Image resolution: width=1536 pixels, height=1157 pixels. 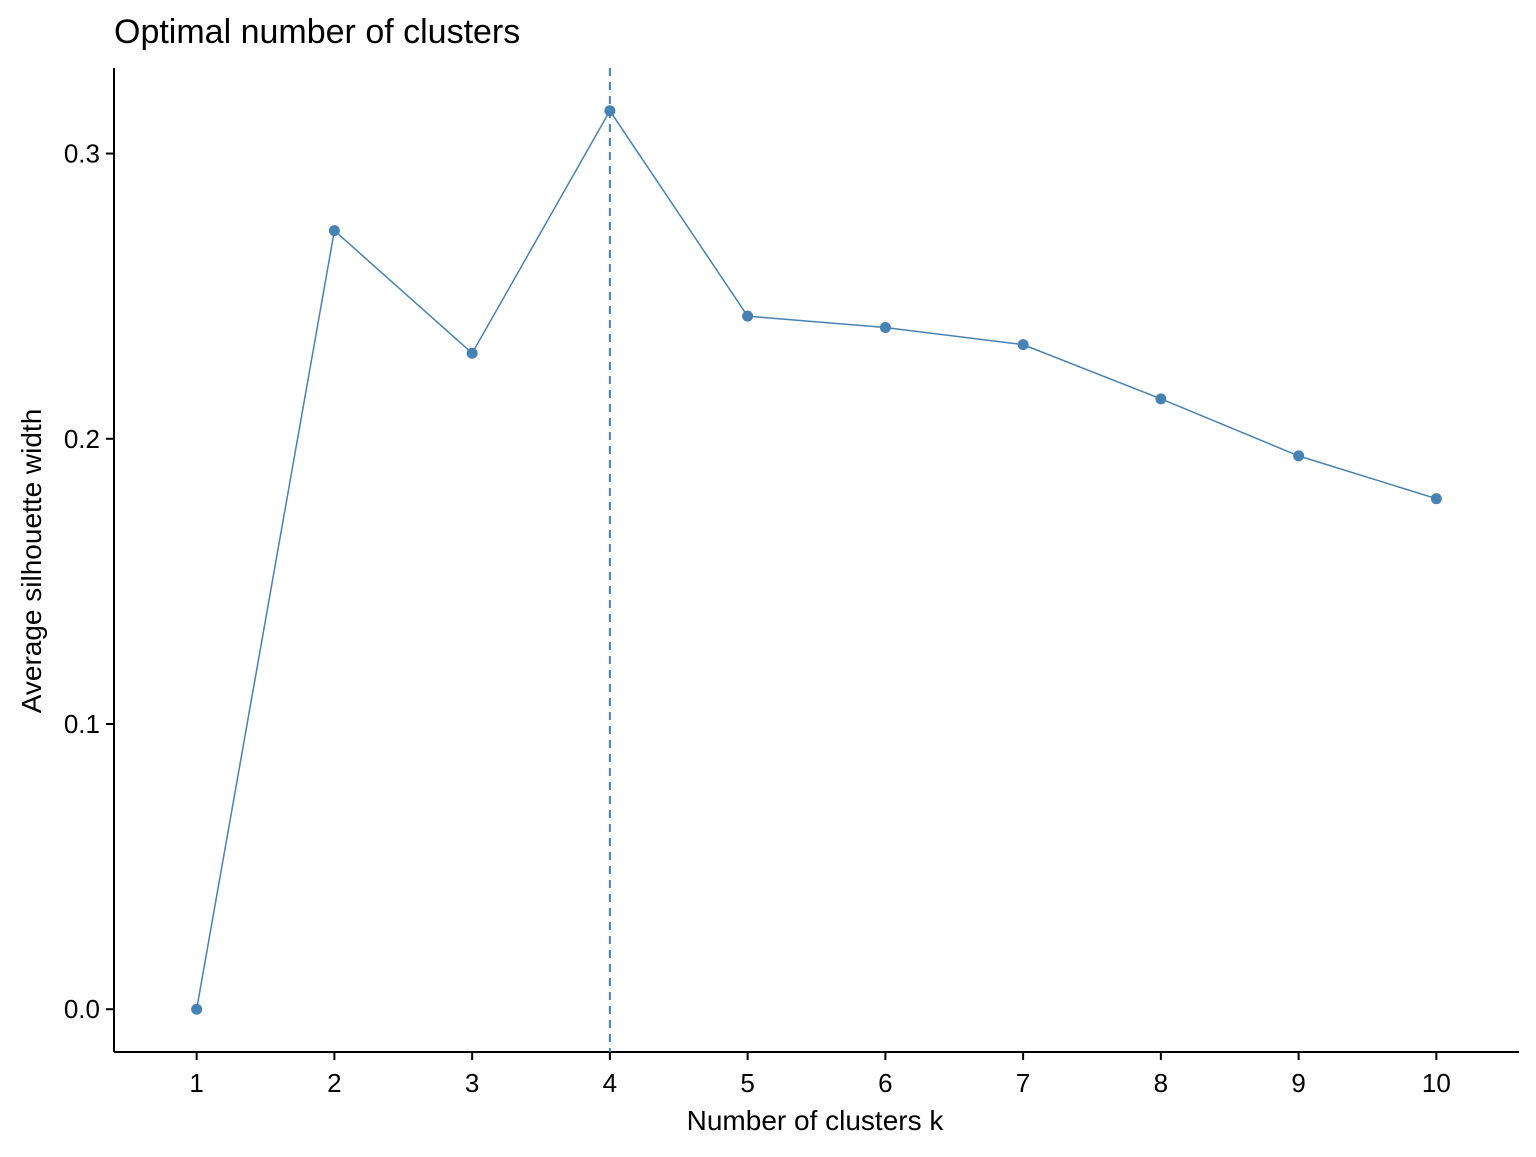 I want to click on x-tick-label: 5, so click(x=747, y=1083).